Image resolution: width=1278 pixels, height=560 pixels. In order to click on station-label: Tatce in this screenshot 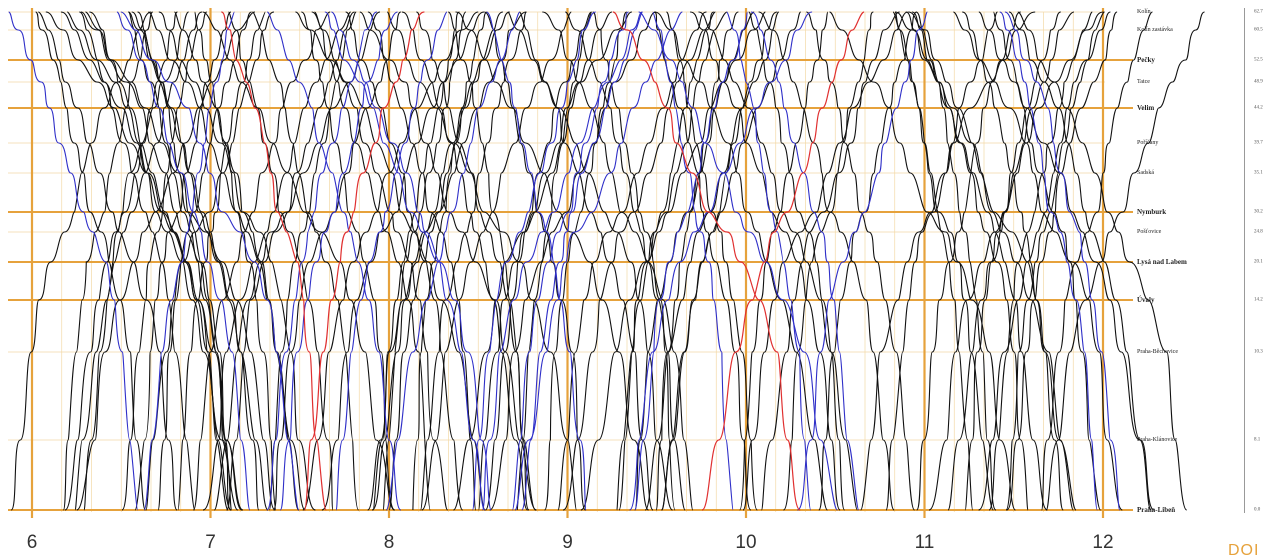, I will do `click(1143, 82)`.